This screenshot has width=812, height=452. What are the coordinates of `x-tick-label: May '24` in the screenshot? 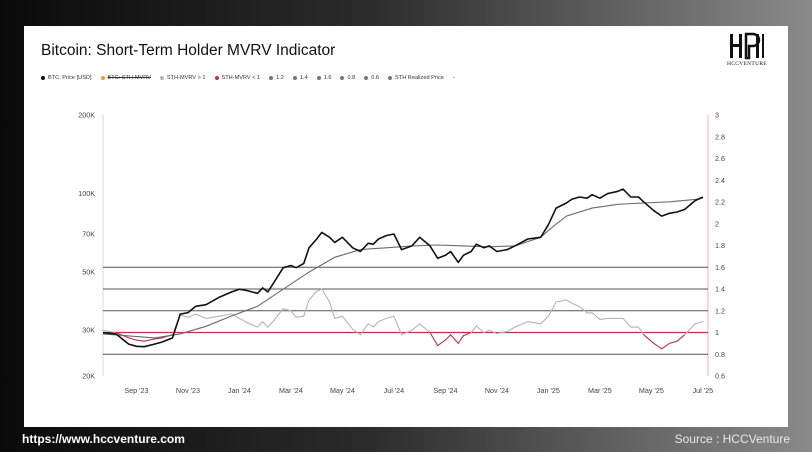 It's located at (342, 390).